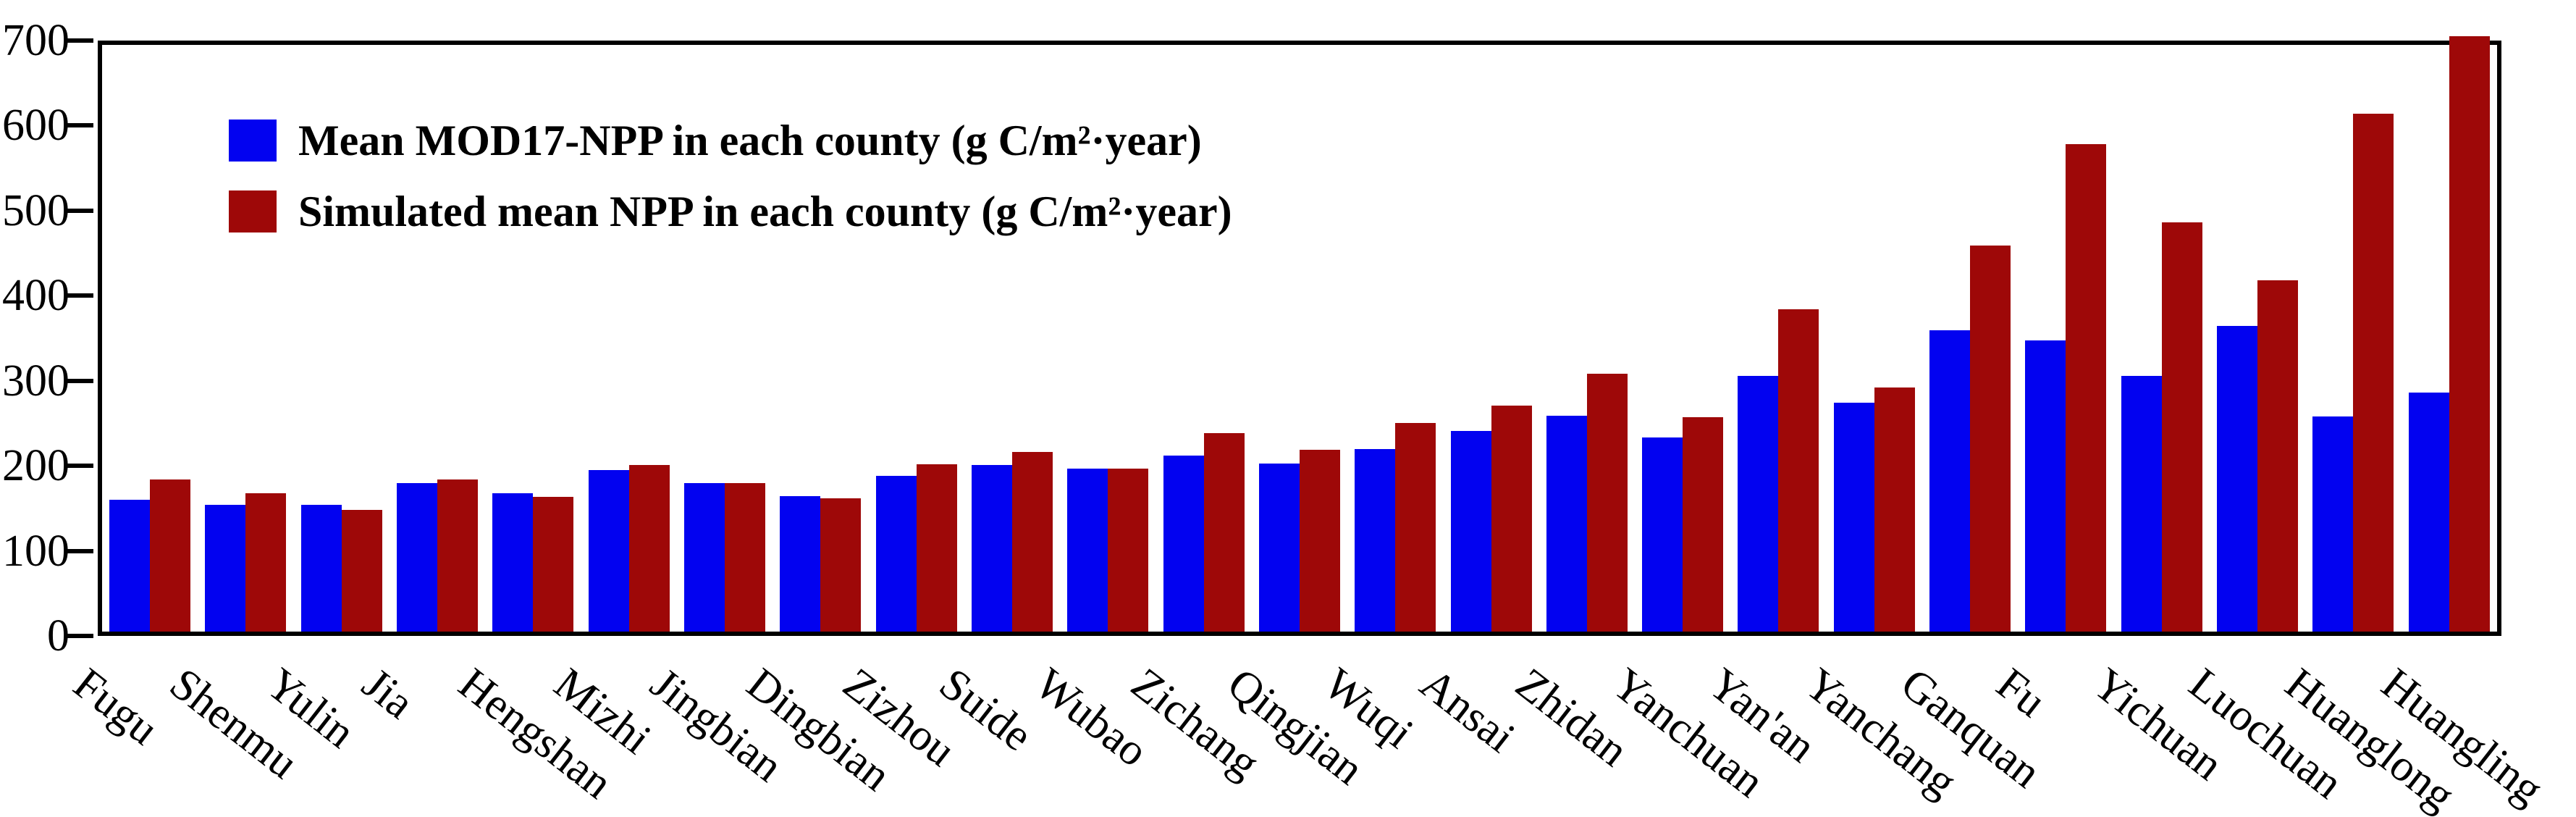 The image size is (2576, 817). What do you see at coordinates (1224, 532) in the screenshot?
I see `bar-simulated-Zichang` at bounding box center [1224, 532].